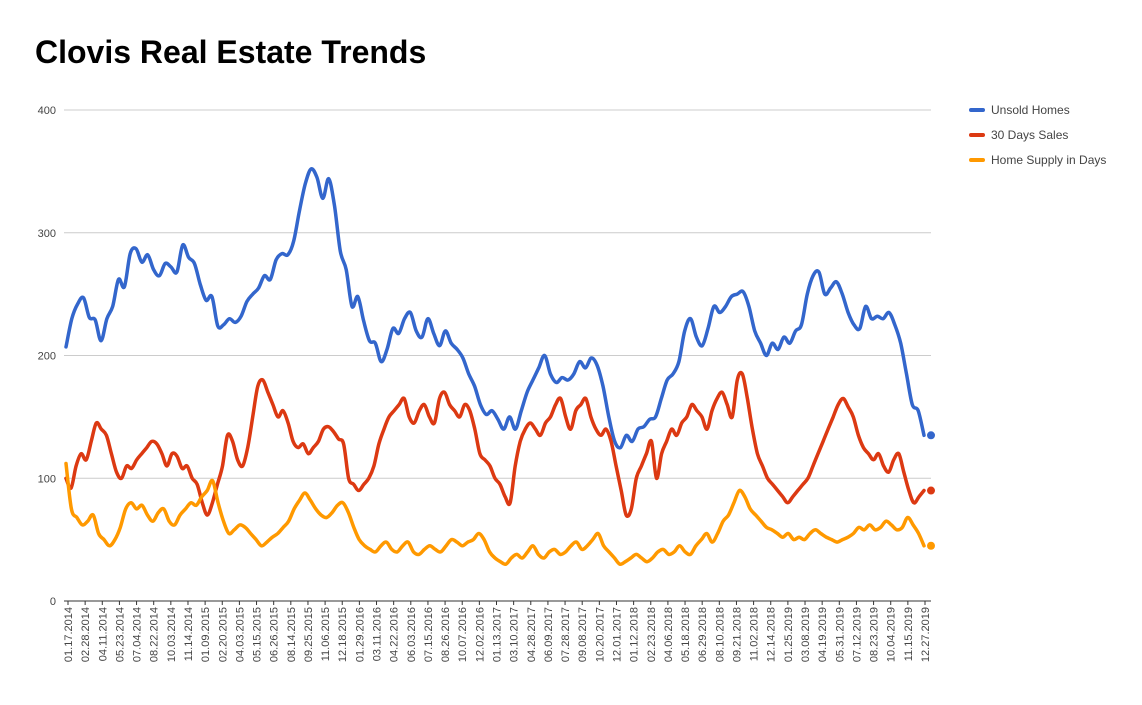  I want to click on legend-label: Home Supply in Days, so click(1048, 160).